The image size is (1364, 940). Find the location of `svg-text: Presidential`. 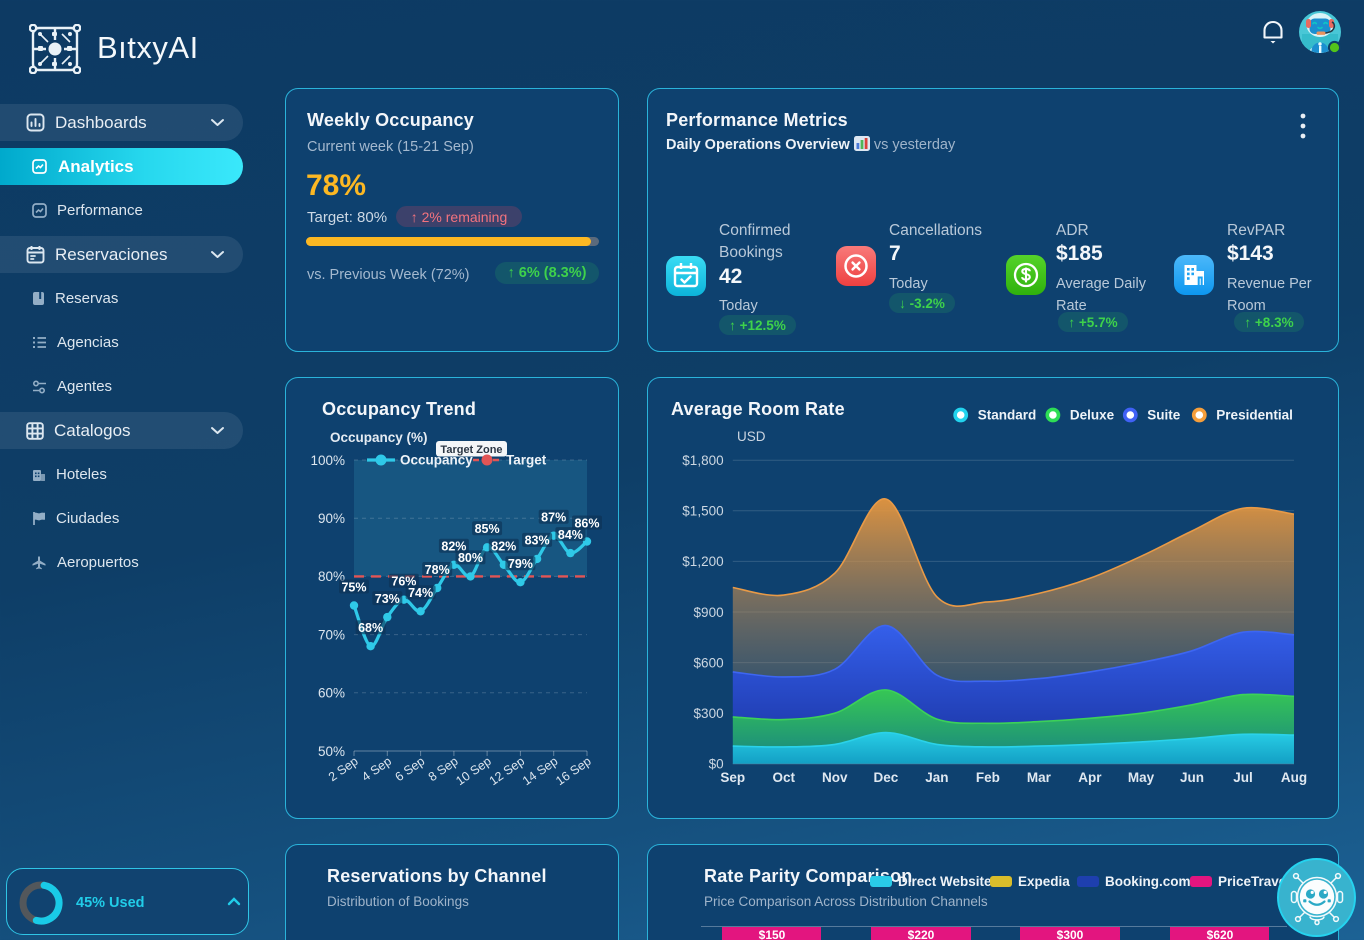

svg-text: Presidential is located at coordinates (1254, 415).